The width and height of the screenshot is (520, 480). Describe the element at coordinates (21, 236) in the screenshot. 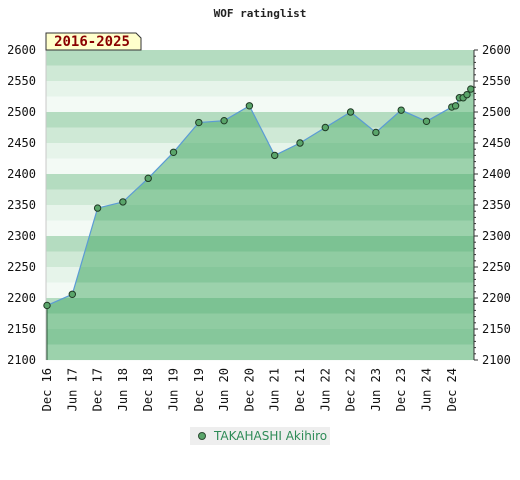

I see `y-tick-label-left: 2300` at that location.